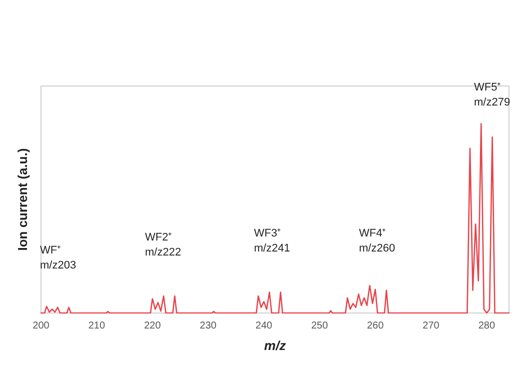  I want to click on x-tick-label: 230, so click(208, 326).